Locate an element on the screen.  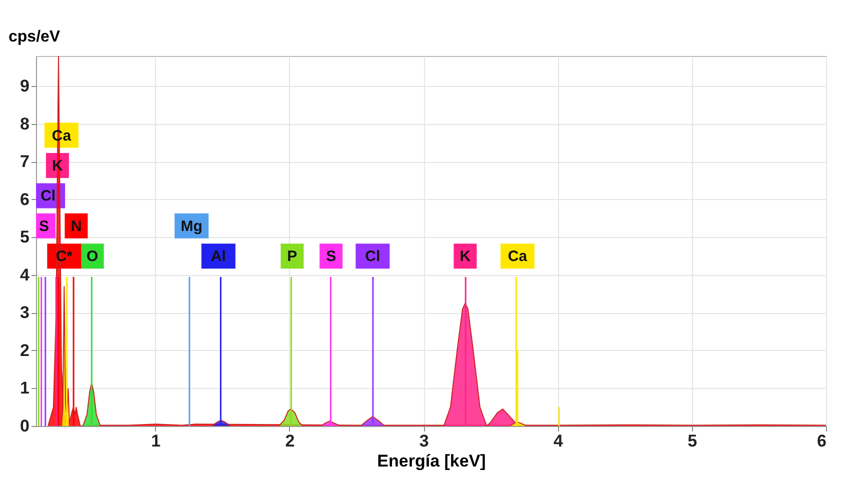
annotation: P is located at coordinates (292, 257).